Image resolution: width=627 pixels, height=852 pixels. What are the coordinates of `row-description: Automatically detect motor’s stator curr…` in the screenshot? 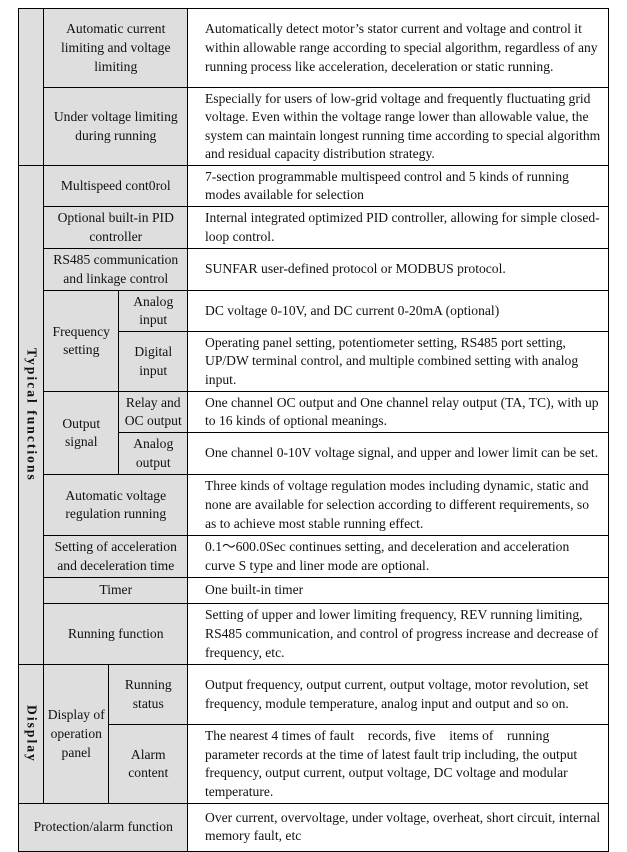 It's located at (403, 47).